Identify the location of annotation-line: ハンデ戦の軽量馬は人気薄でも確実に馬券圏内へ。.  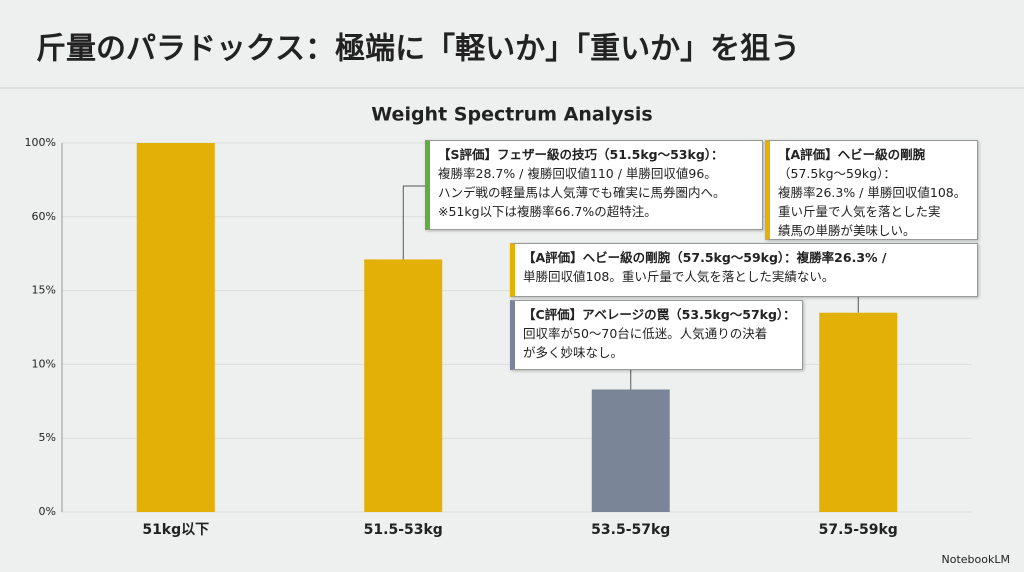
(582, 192).